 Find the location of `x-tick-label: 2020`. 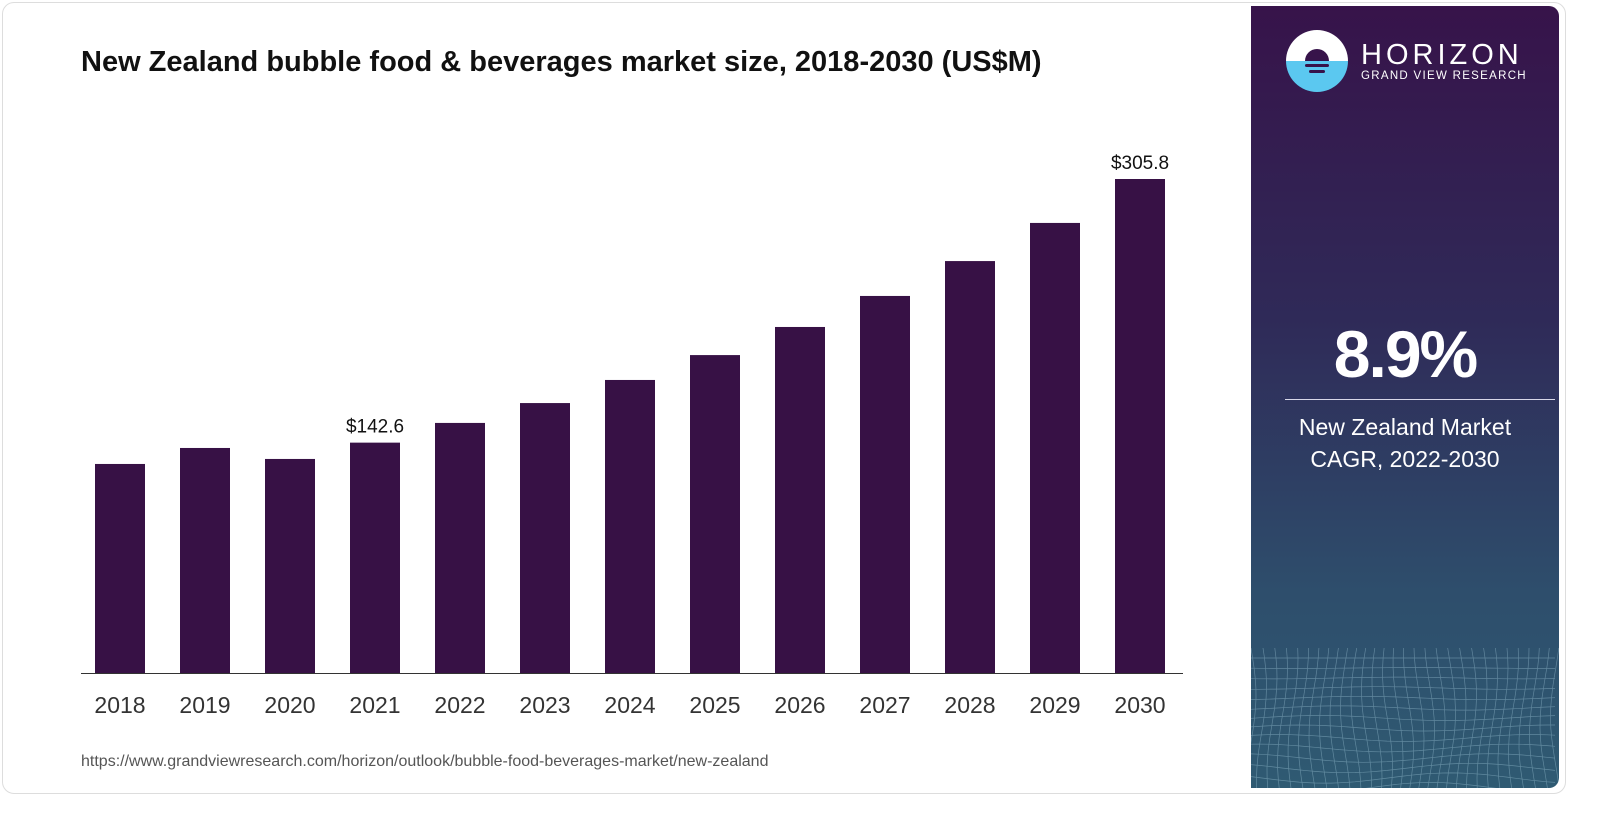

x-tick-label: 2020 is located at coordinates (289, 705).